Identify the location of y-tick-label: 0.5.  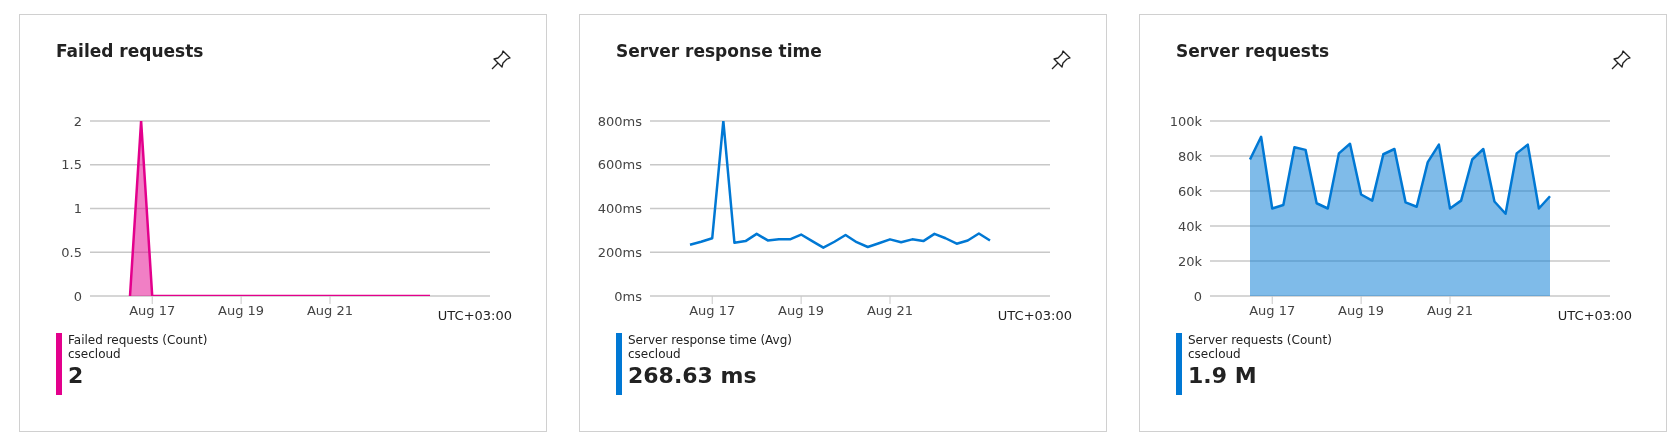
(71, 252).